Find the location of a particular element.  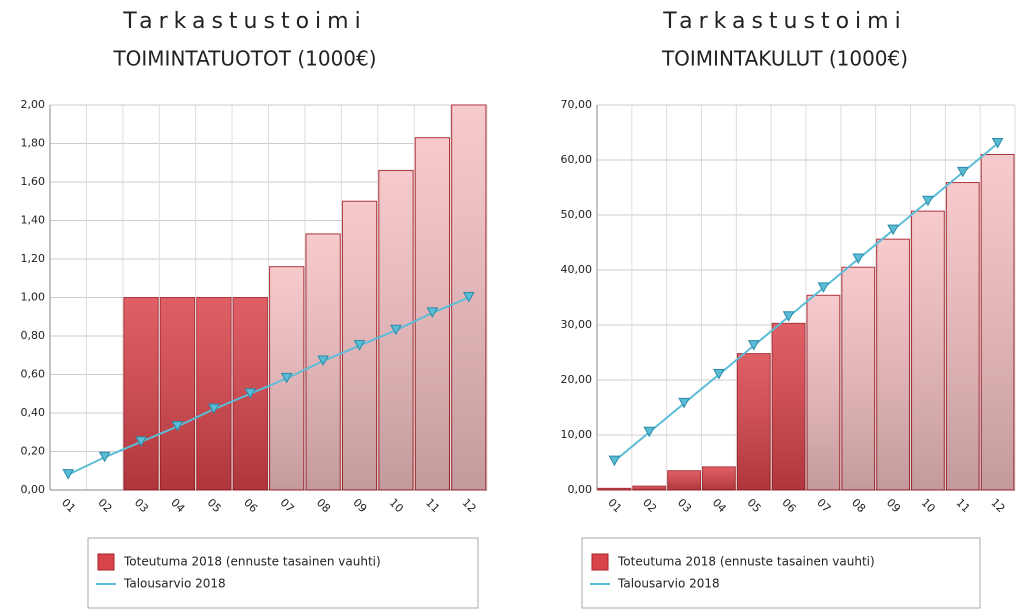

y-tick-label: 20,00 is located at coordinates (577, 379).